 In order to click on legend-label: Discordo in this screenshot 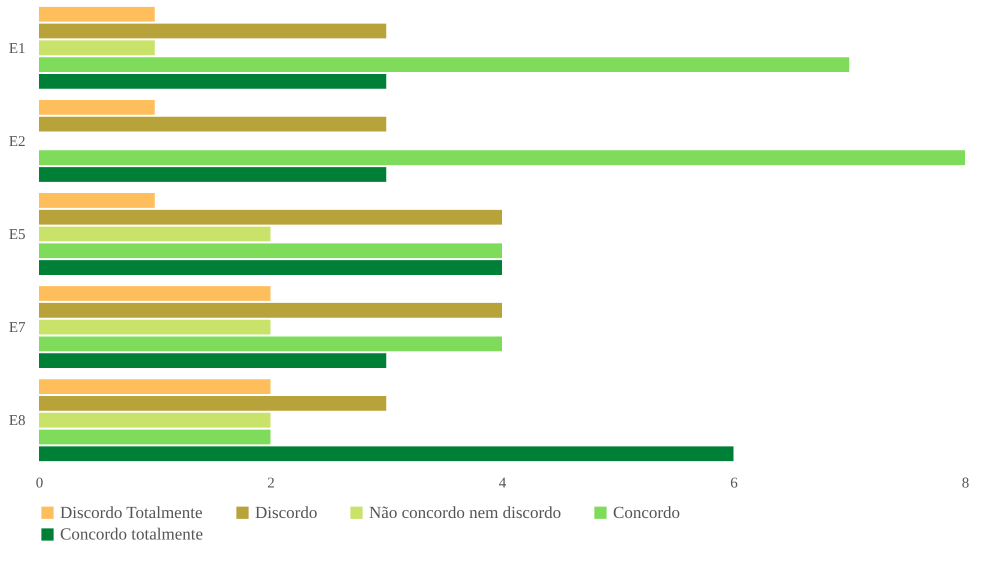, I will do `click(286, 512)`.